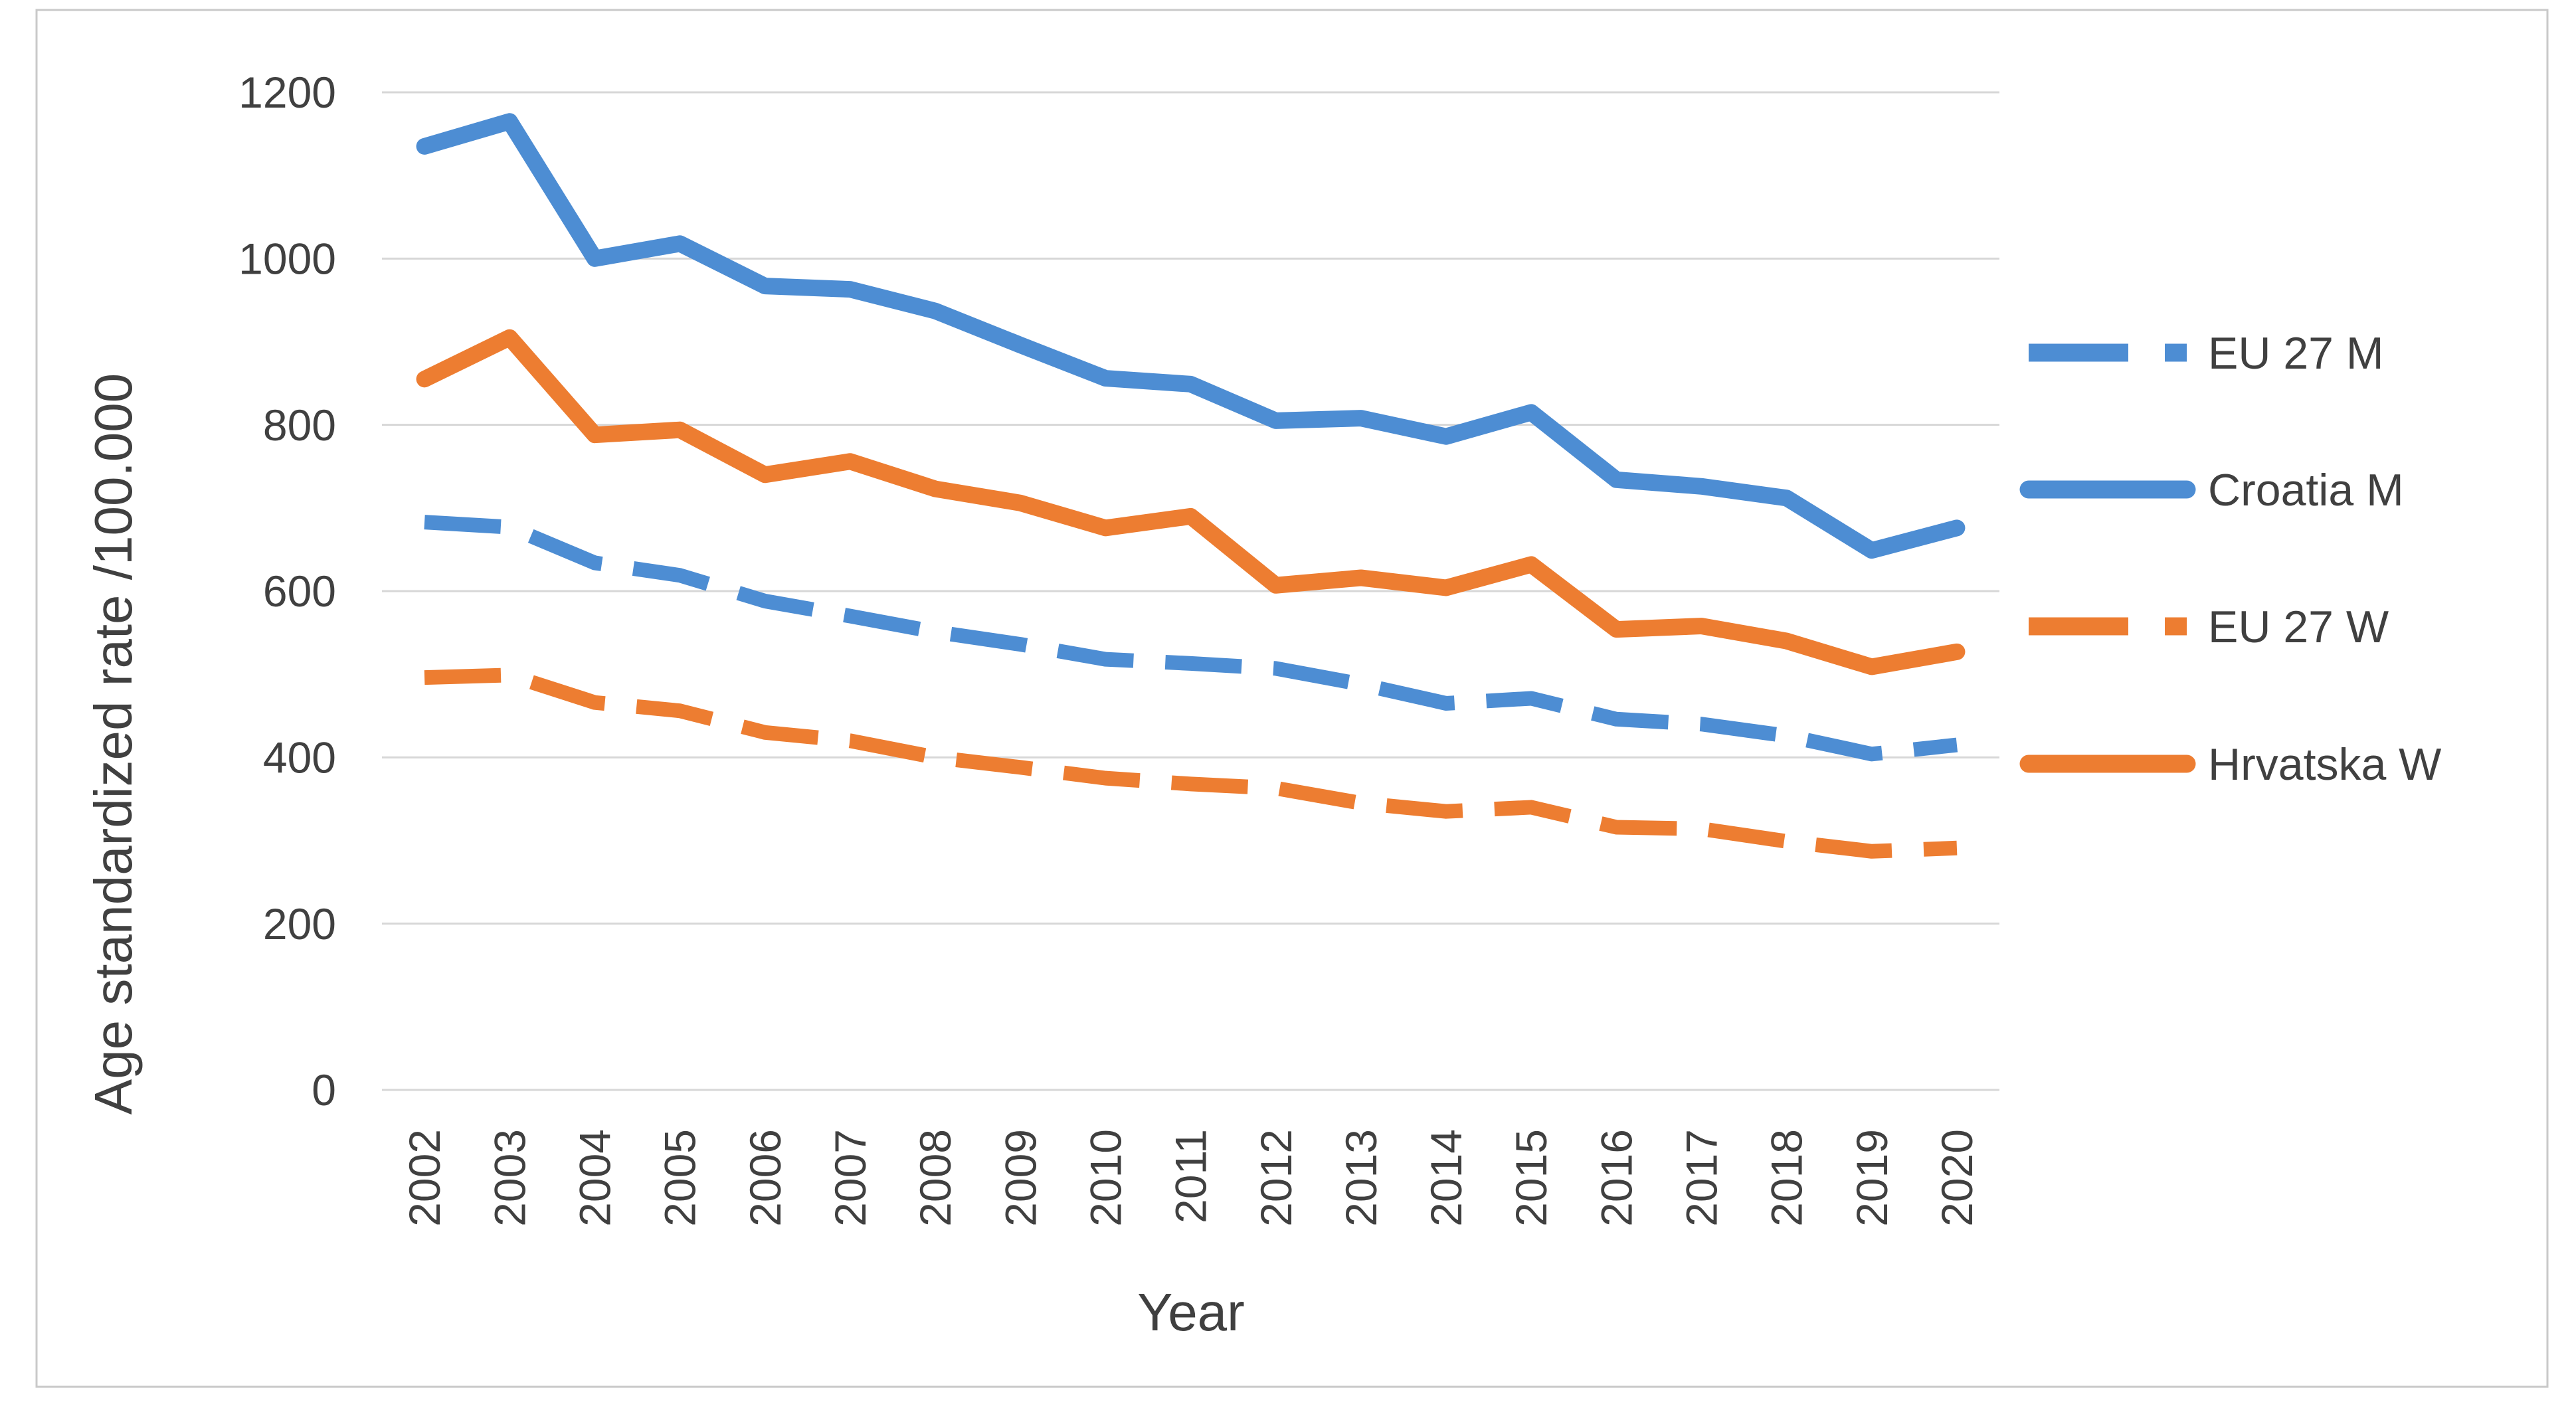 This screenshot has height=1424, width=2576. Describe the element at coordinates (1020, 1178) in the screenshot. I see `x-tick-label-2009: 2009` at that location.